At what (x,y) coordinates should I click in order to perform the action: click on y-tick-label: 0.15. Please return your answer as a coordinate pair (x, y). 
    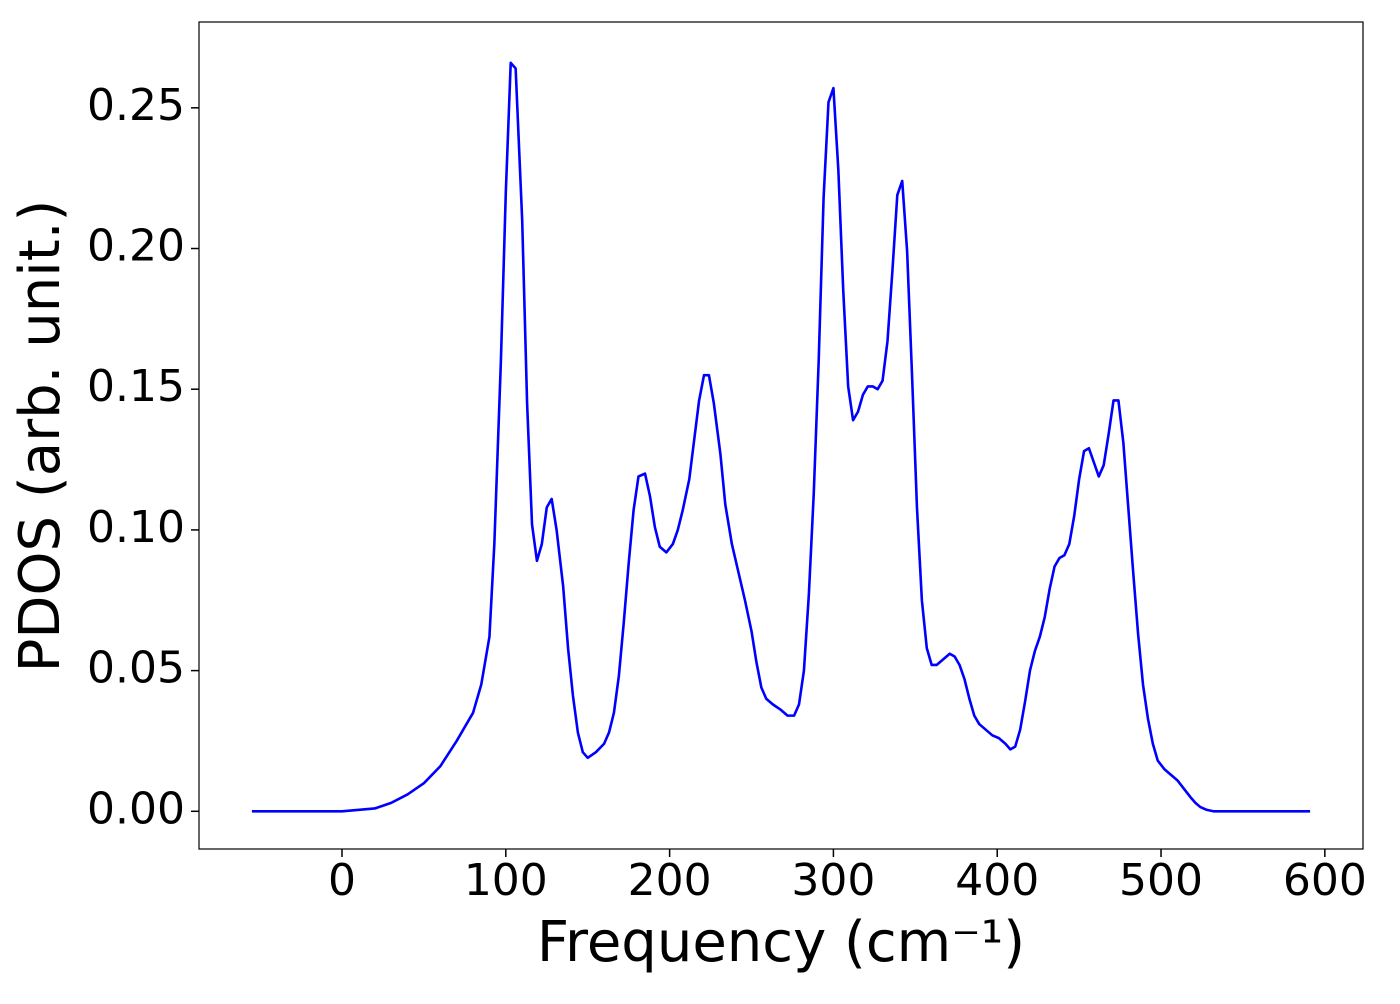
    Looking at the image, I should click on (136, 386).